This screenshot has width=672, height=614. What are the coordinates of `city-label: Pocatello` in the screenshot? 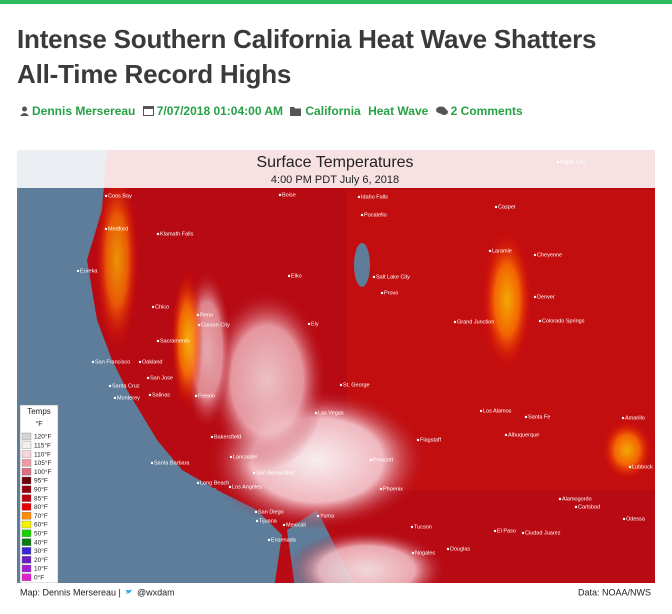 It's located at (375, 215).